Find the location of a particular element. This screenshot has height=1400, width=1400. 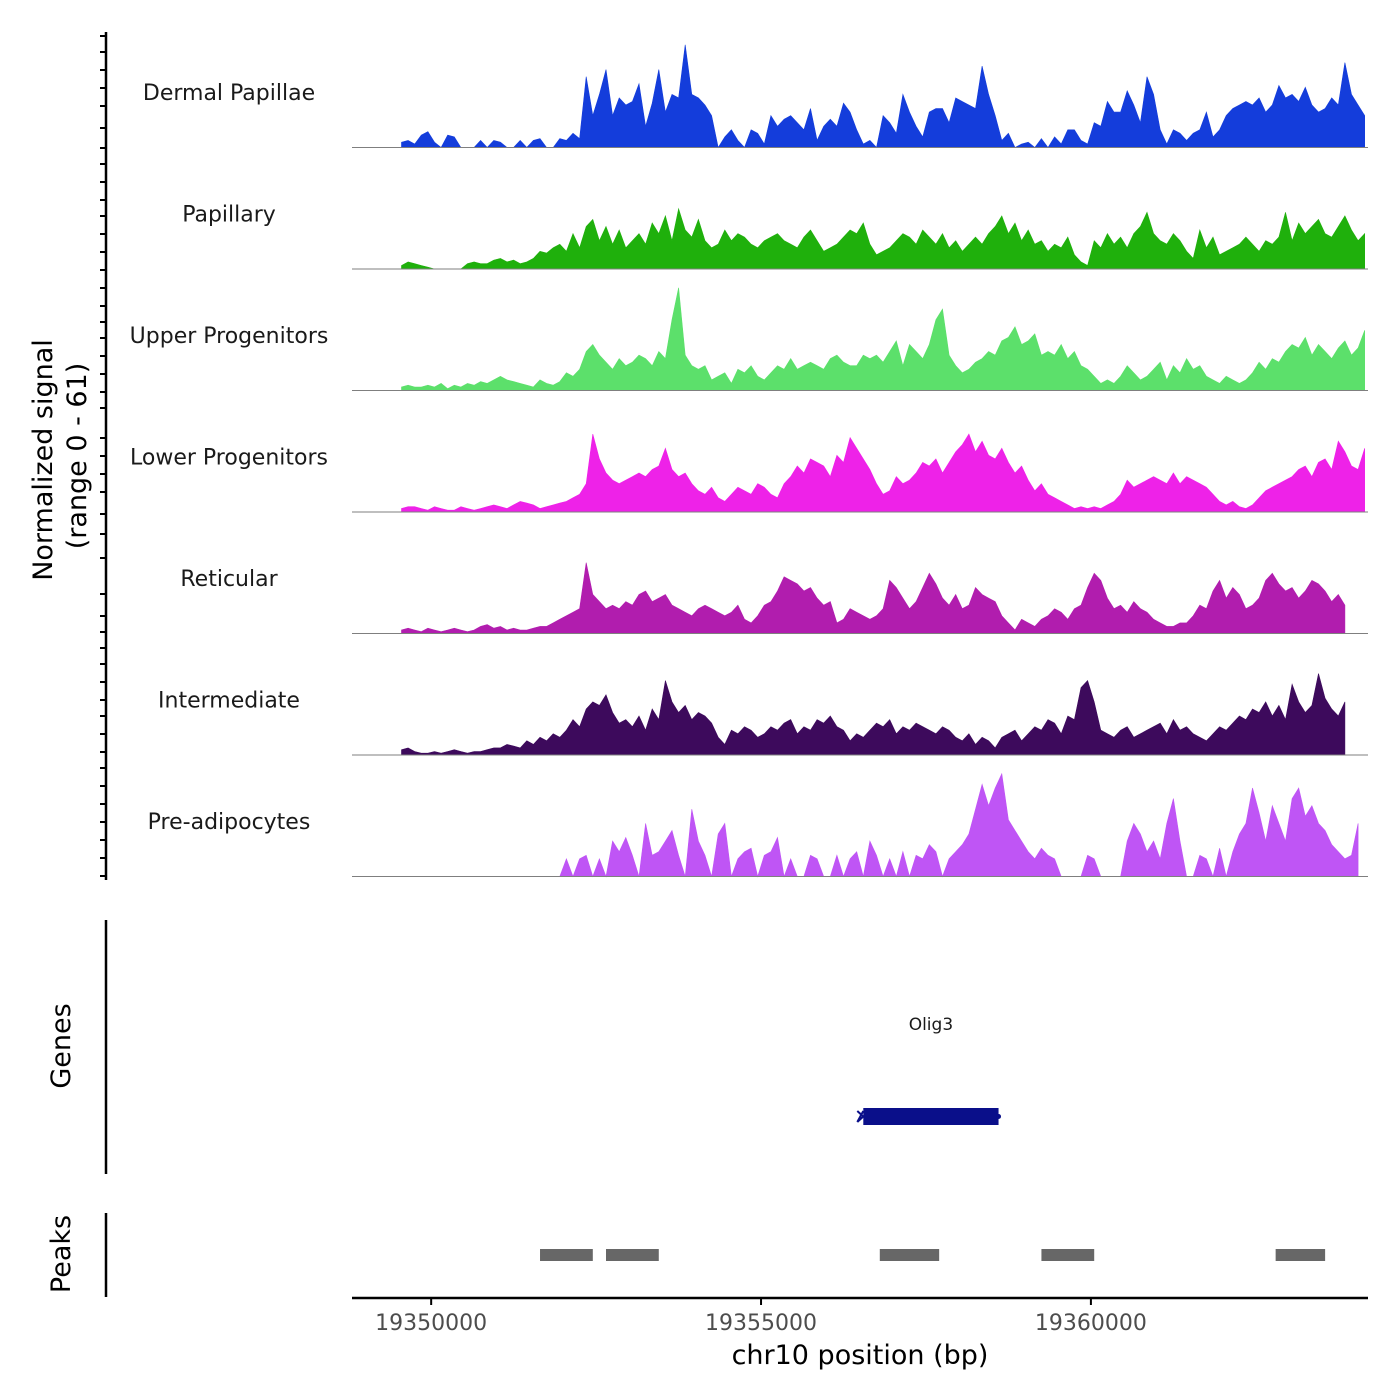

signal-area-lower-progenitors is located at coordinates (883, 473).